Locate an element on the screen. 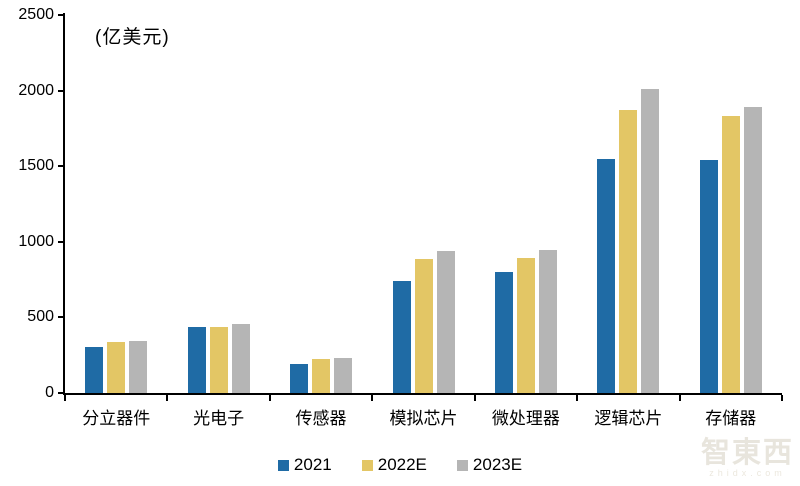 This screenshot has height=486, width=800. bar-2021-存储器 is located at coordinates (708, 276).